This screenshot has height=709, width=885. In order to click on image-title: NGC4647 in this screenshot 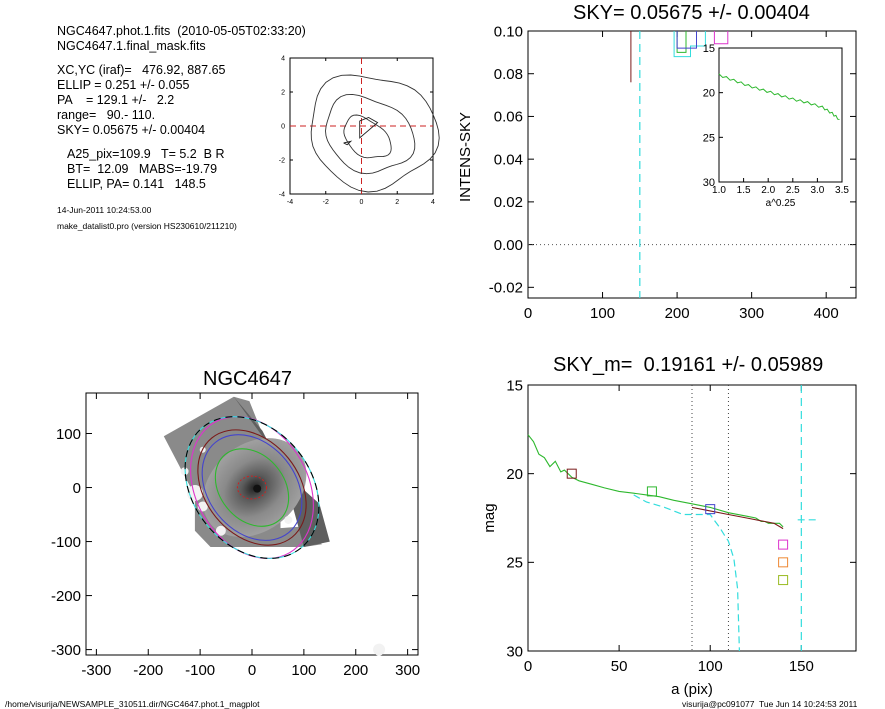, I will do `click(247, 379)`.